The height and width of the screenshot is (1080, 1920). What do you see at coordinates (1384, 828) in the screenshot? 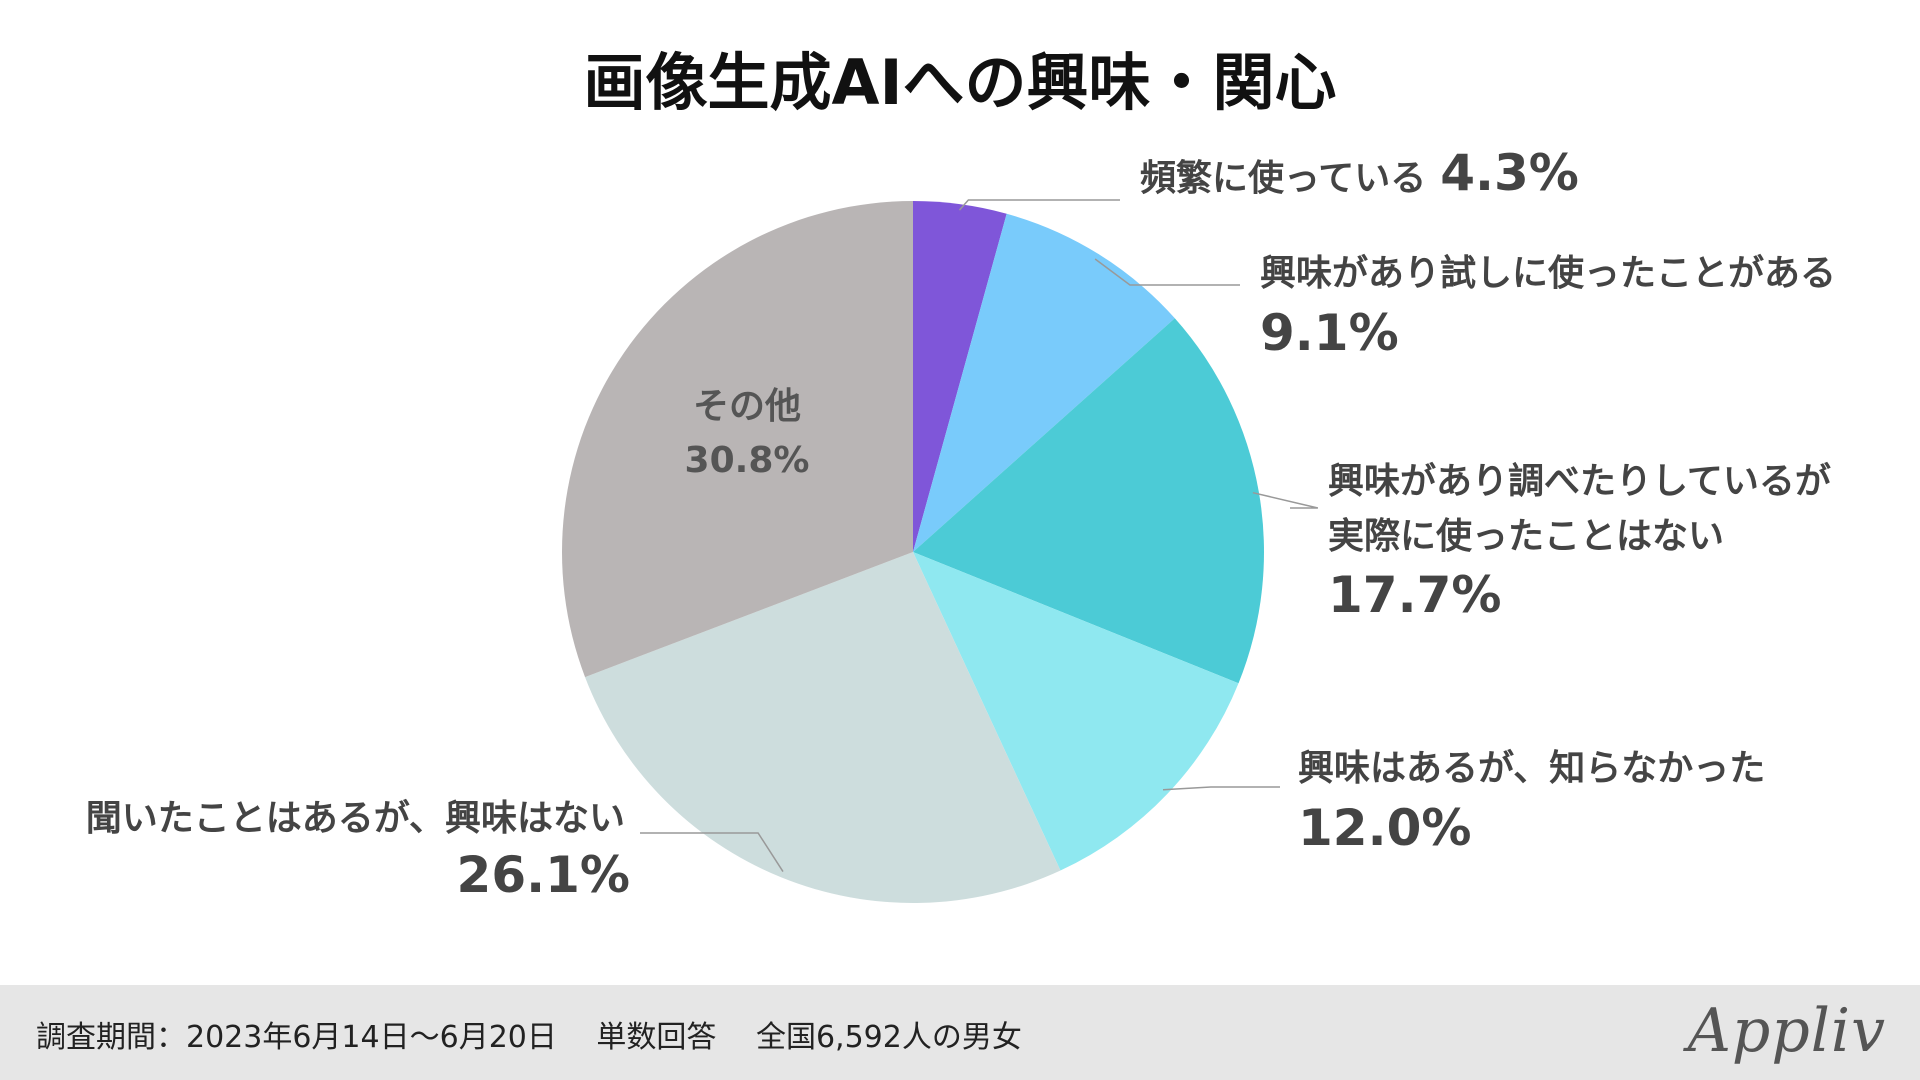
I see `slice-value-label: 12.0%` at bounding box center [1384, 828].